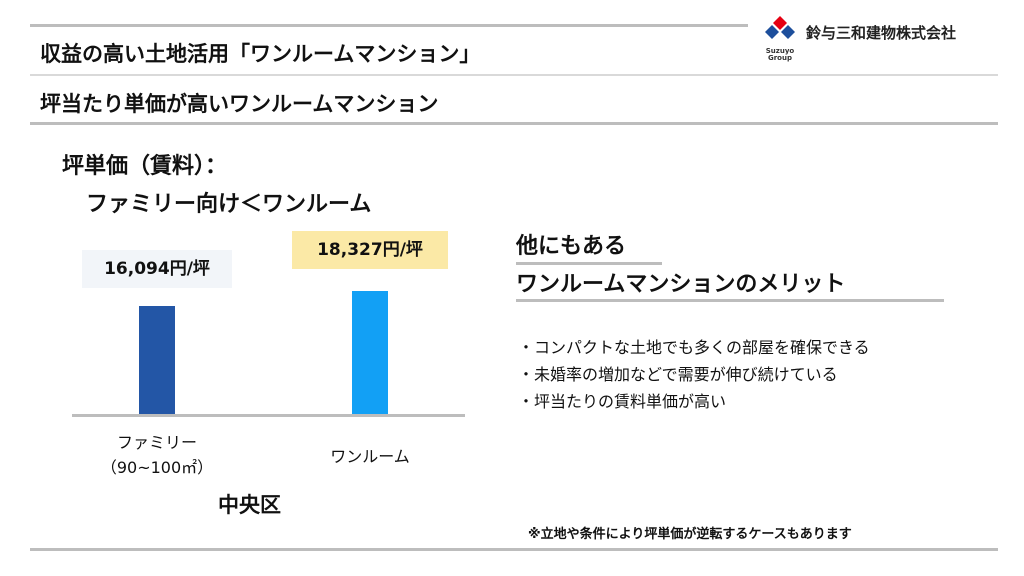 The height and width of the screenshot is (576, 1024). What do you see at coordinates (881, 33) in the screenshot?
I see `company-name: 鈴与三和建物株式会社` at bounding box center [881, 33].